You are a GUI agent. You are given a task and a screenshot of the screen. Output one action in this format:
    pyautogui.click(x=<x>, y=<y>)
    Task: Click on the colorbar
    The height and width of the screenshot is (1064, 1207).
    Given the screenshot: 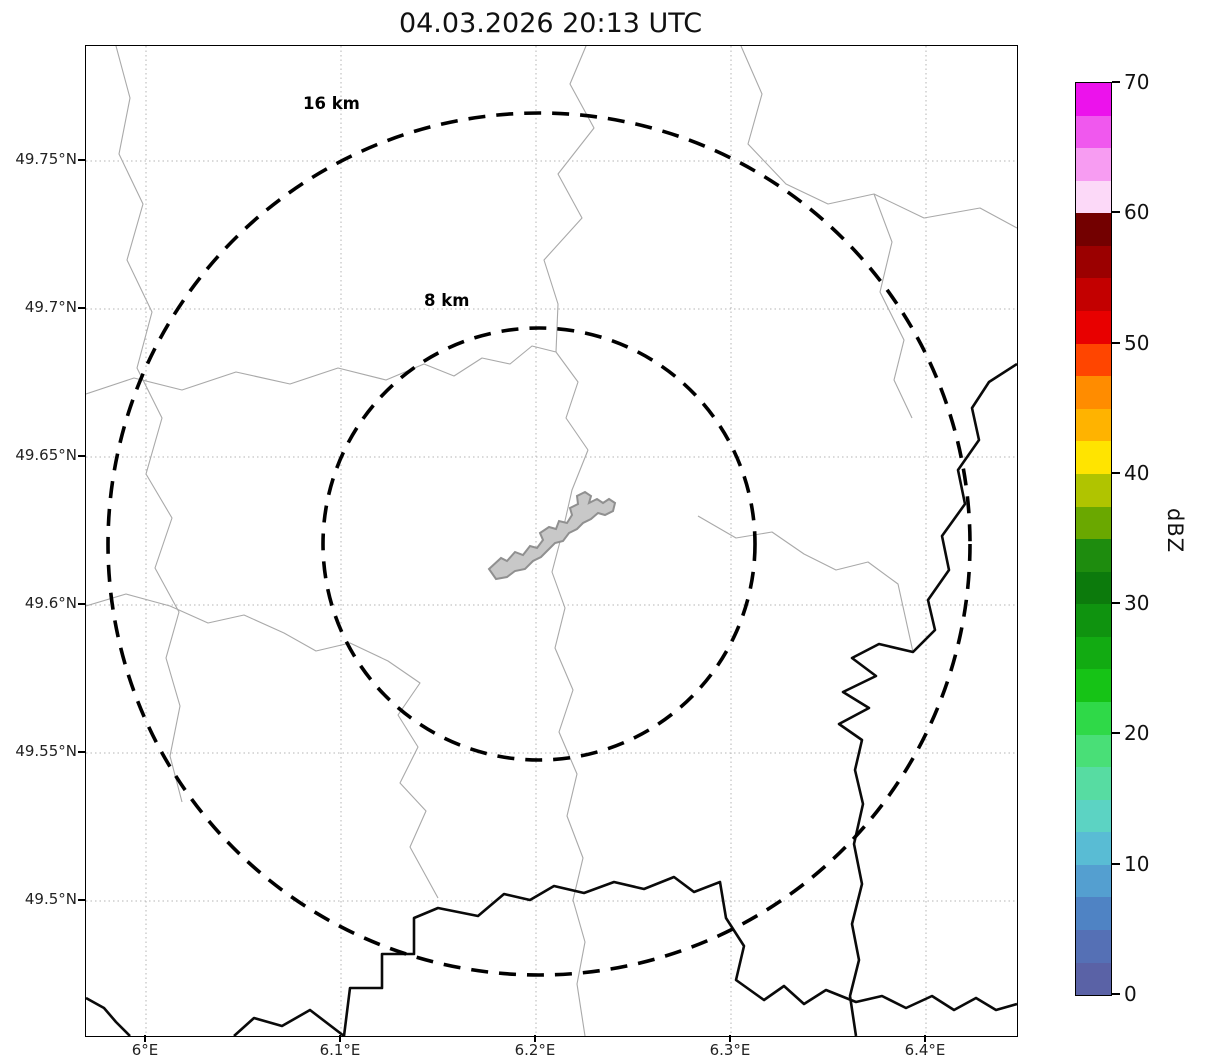 What is the action you would take?
    pyautogui.click(x=1093, y=539)
    